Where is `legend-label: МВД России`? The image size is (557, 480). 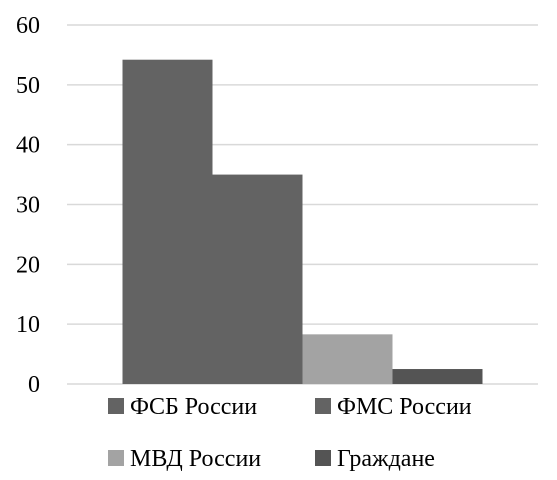 legend-label: МВД России is located at coordinates (195, 459).